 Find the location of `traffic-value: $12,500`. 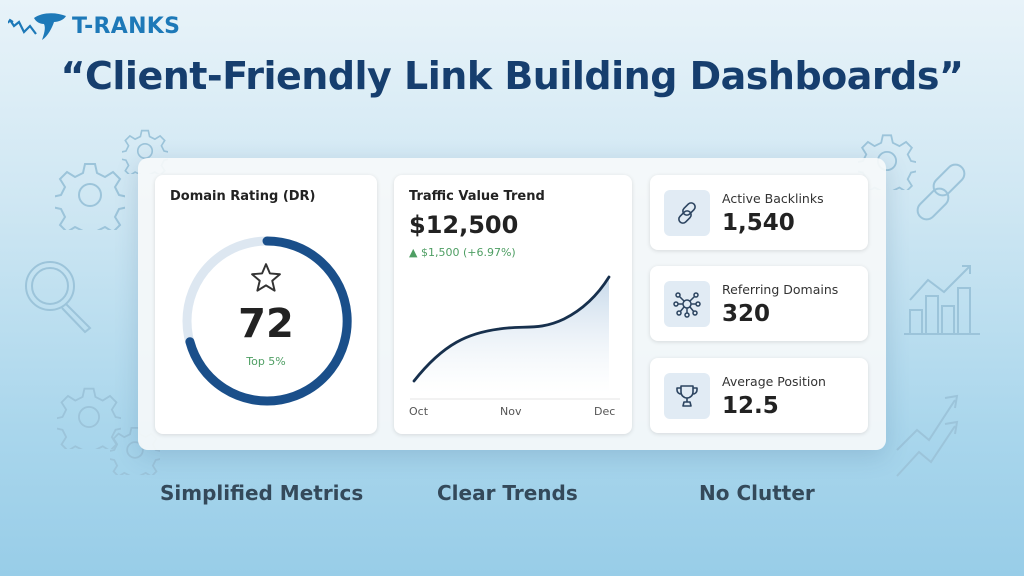

traffic-value: $12,500 is located at coordinates (464, 225).